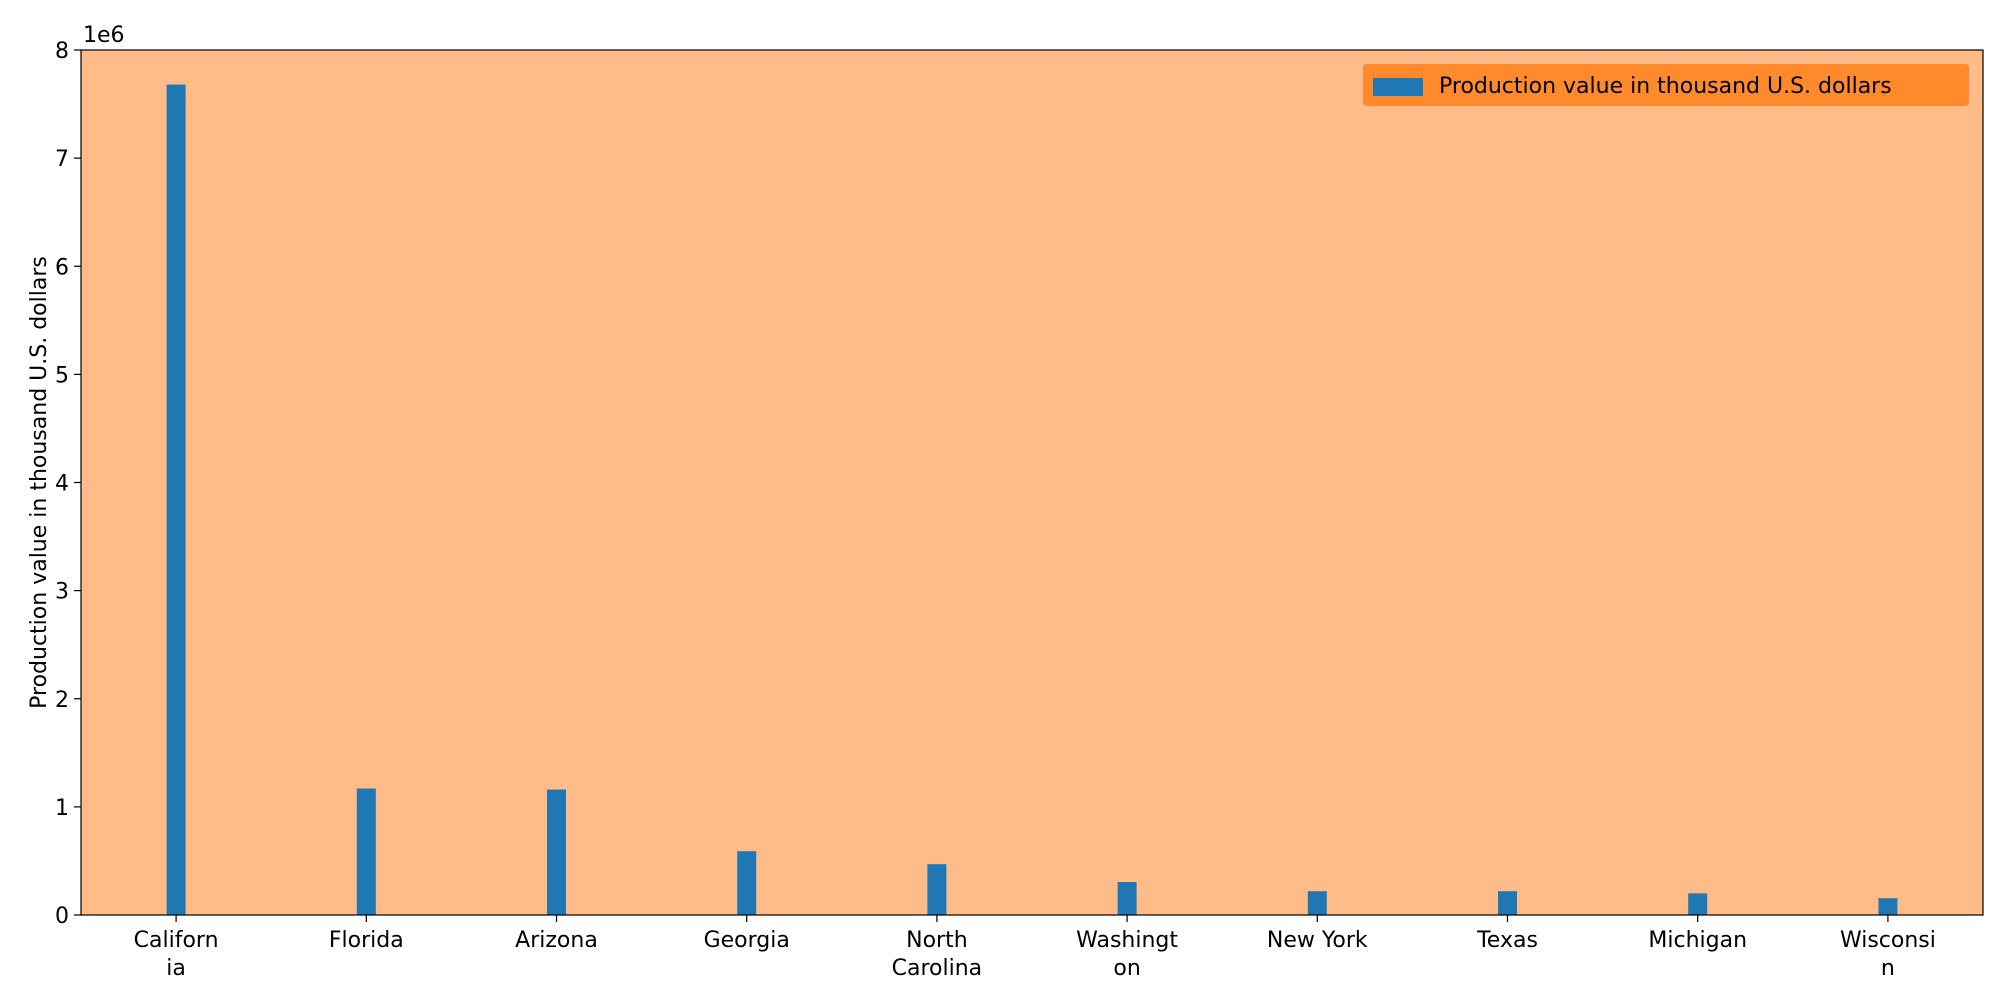  What do you see at coordinates (62, 267) in the screenshot?
I see `y-tick-label: 6` at bounding box center [62, 267].